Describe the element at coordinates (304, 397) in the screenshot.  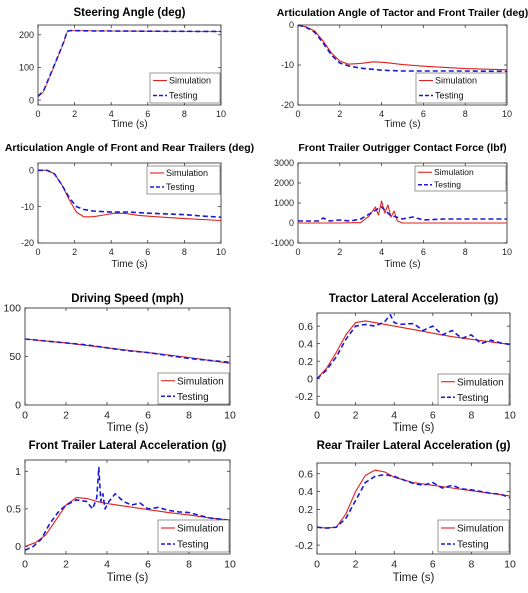
I see `y-tick-label: -0.2` at that location.